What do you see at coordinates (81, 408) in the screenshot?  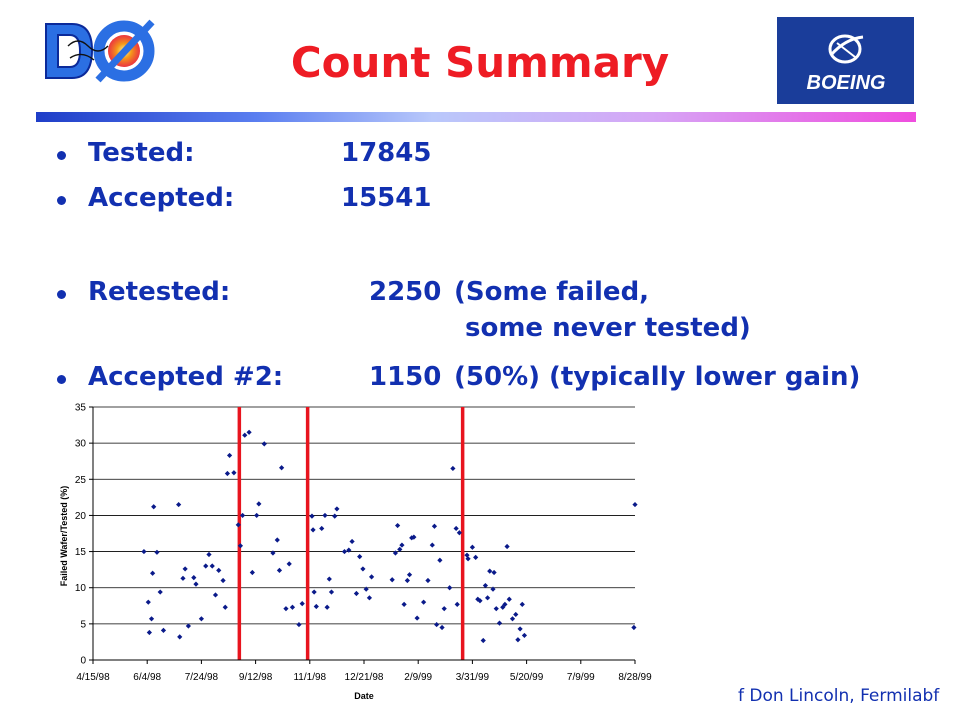 I see `y-tick-label: 35` at bounding box center [81, 408].